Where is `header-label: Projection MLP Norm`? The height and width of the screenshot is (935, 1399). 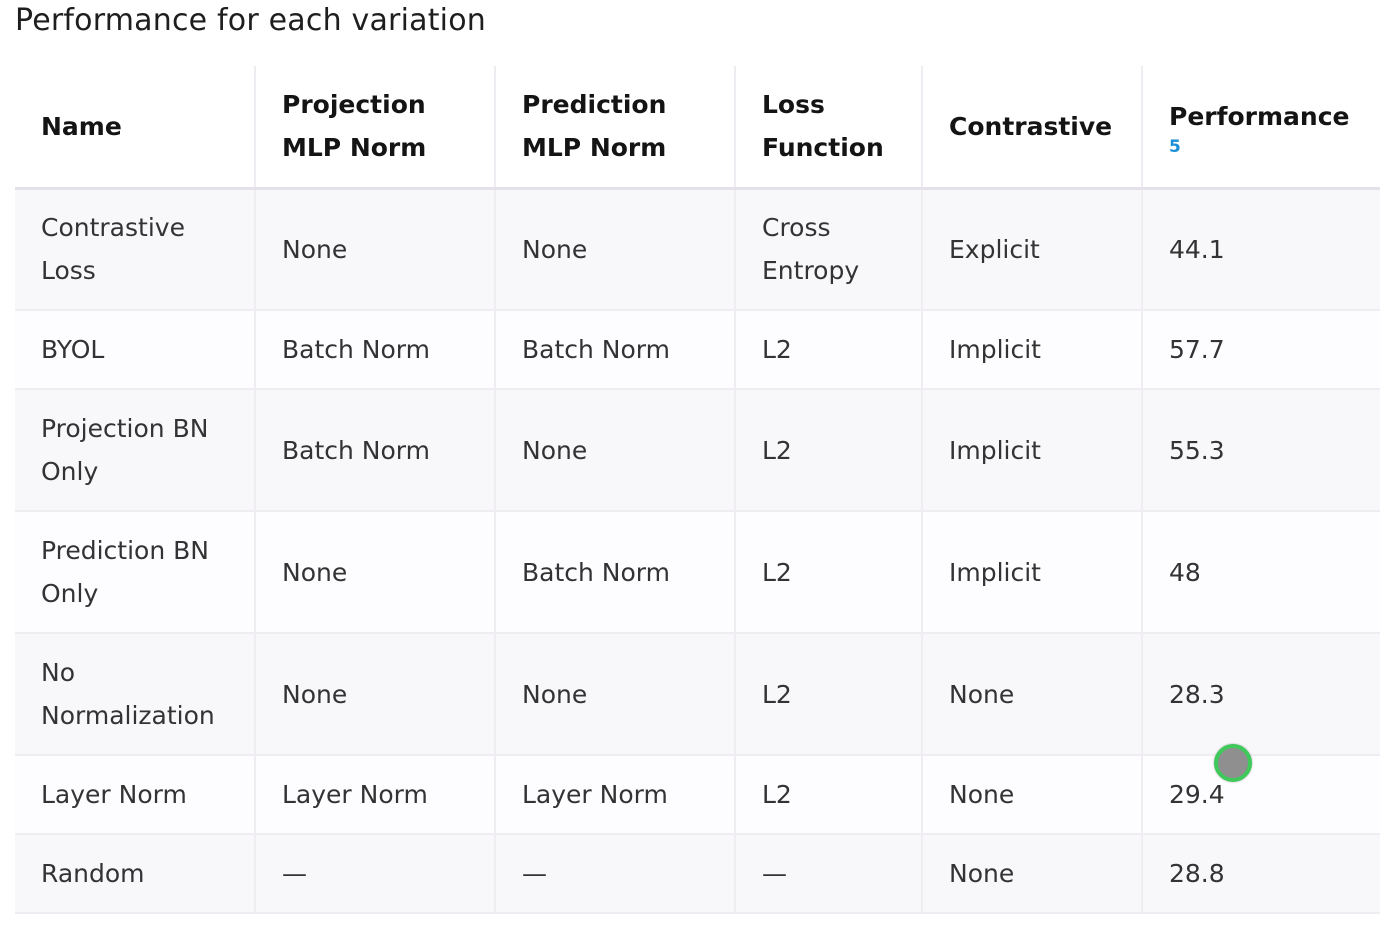 header-label: Projection MLP Norm is located at coordinates (354, 126).